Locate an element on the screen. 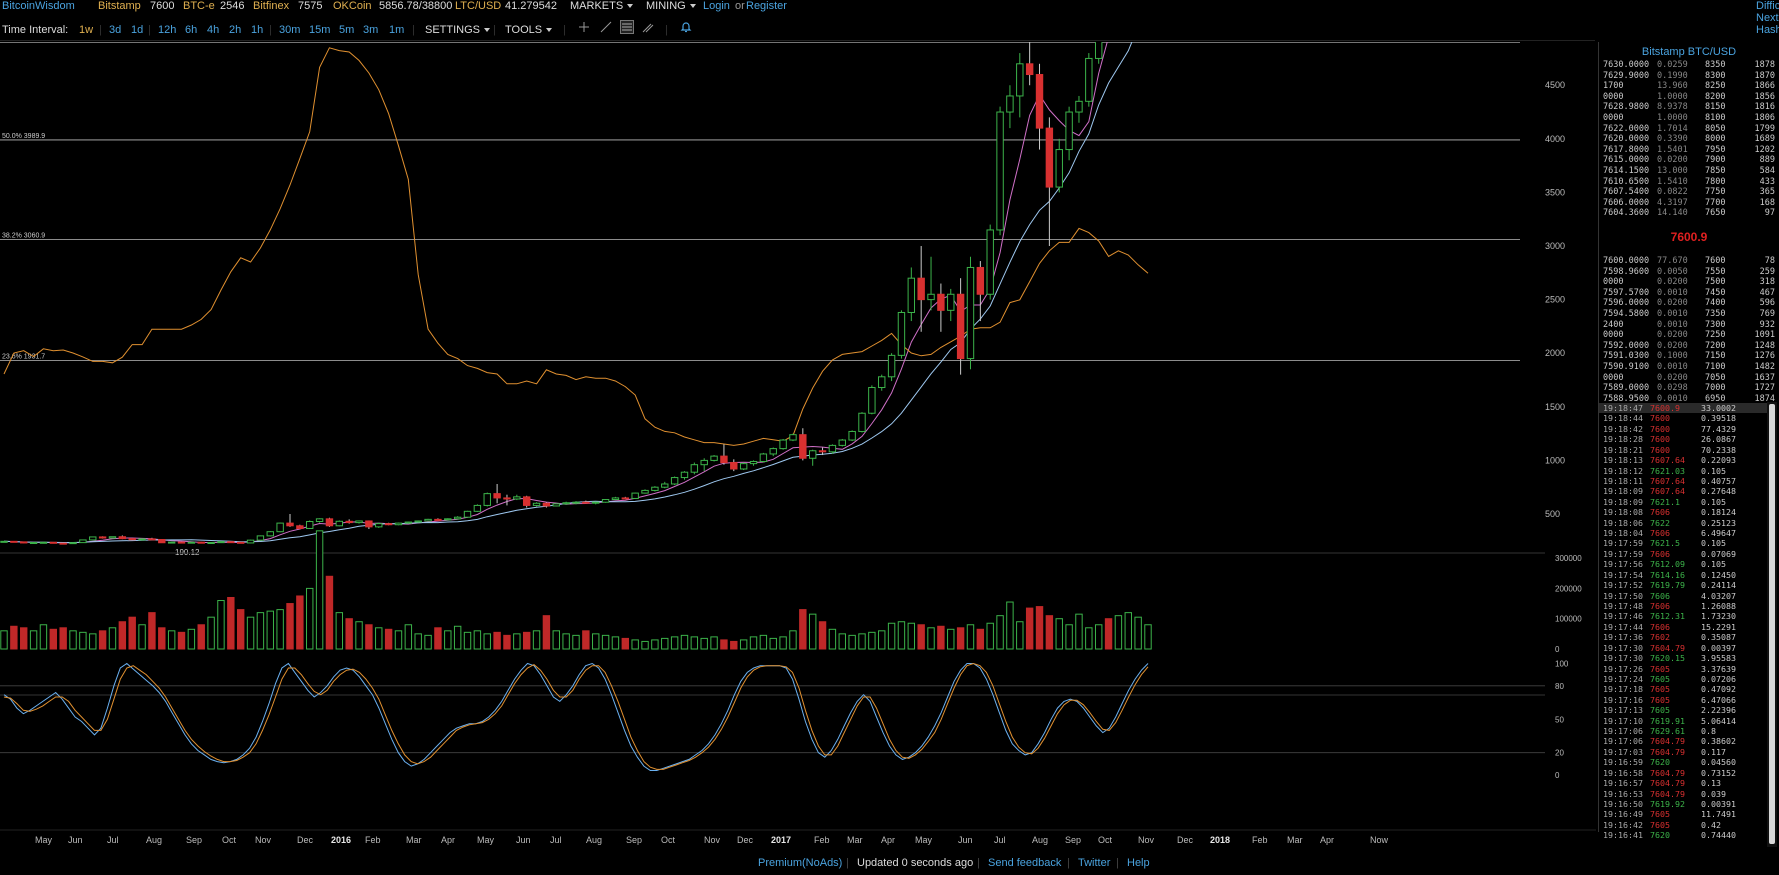  bid-row: 2400 0.0010 7300 932 is located at coordinates (1689, 325).